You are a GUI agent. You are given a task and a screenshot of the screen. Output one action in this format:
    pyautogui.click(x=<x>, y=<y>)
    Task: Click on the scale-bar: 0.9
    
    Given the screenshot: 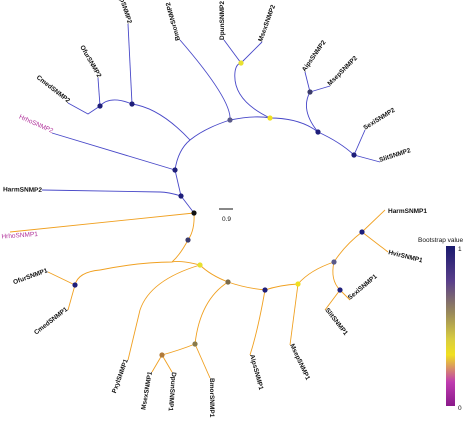 What is the action you would take?
    pyautogui.click(x=226, y=215)
    